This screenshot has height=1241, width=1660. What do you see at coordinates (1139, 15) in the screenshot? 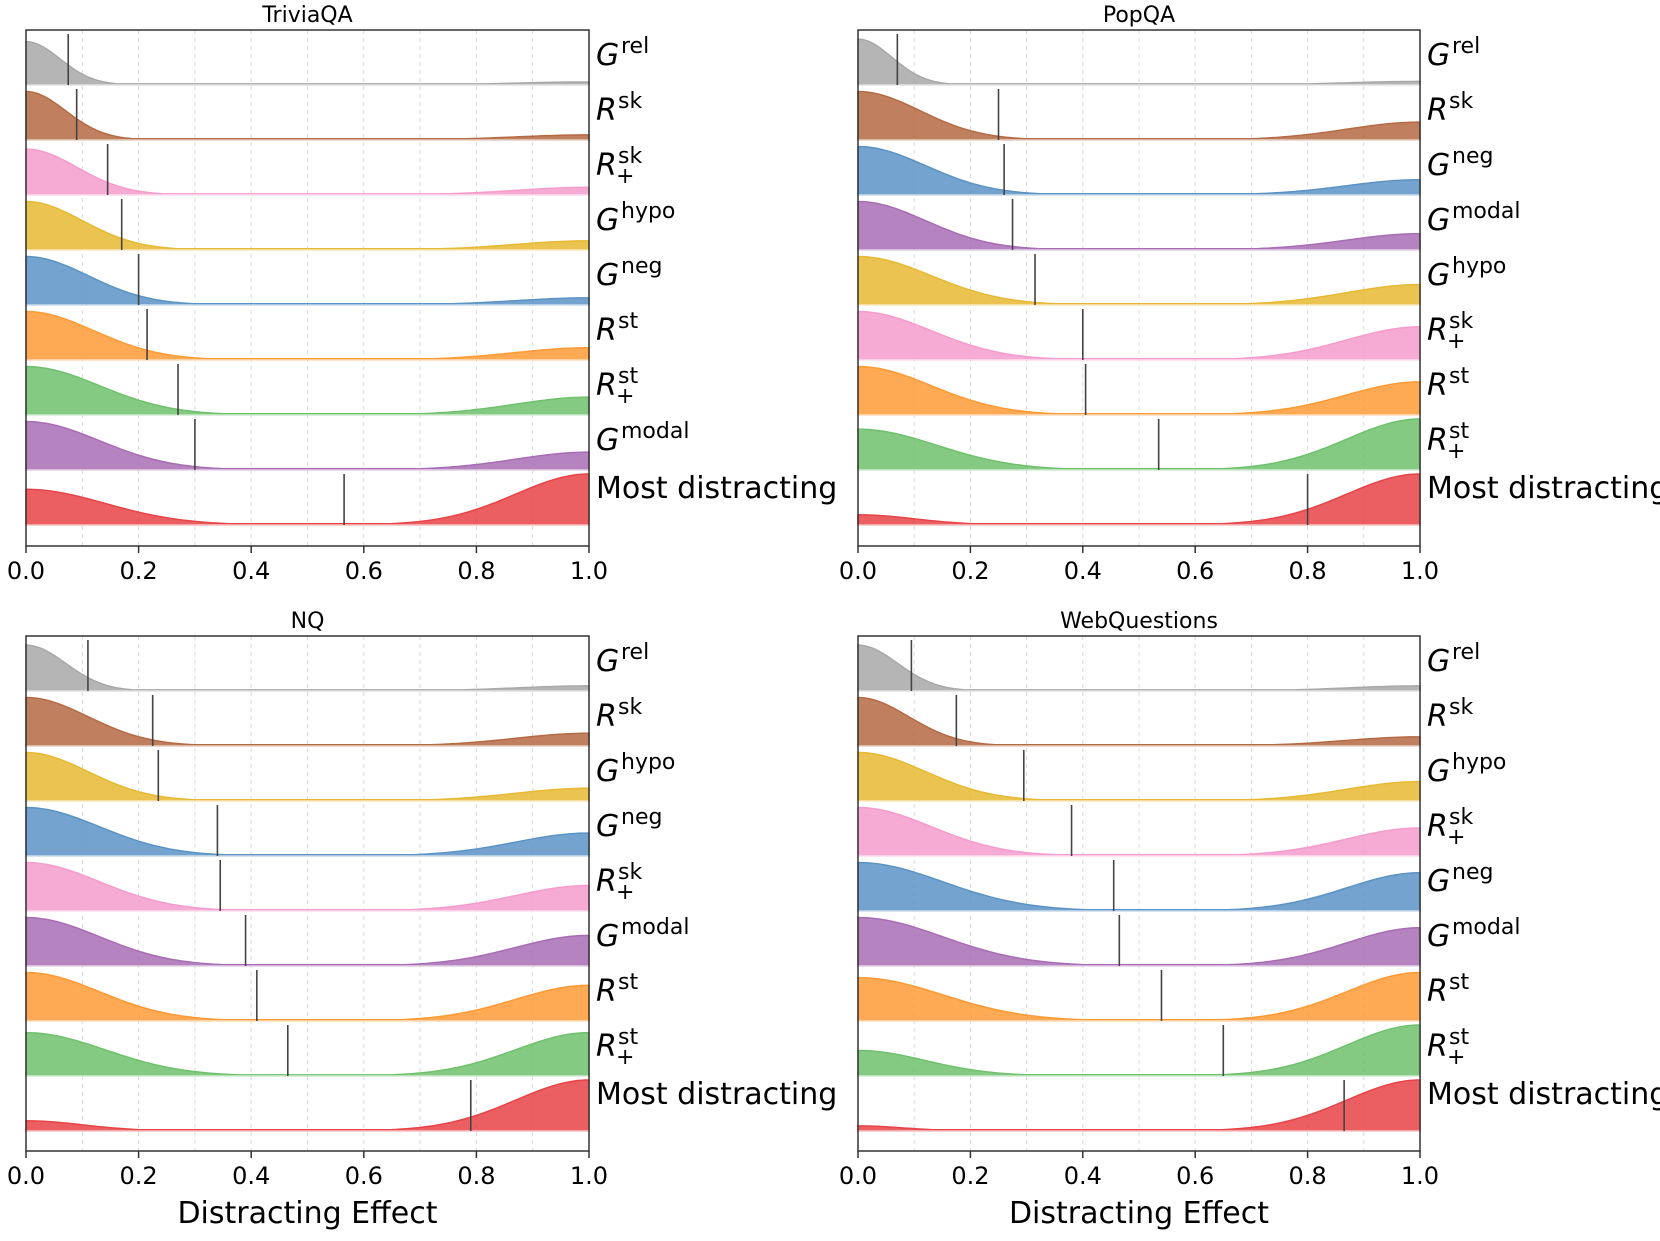
I see `panel-title: PopQA` at bounding box center [1139, 15].